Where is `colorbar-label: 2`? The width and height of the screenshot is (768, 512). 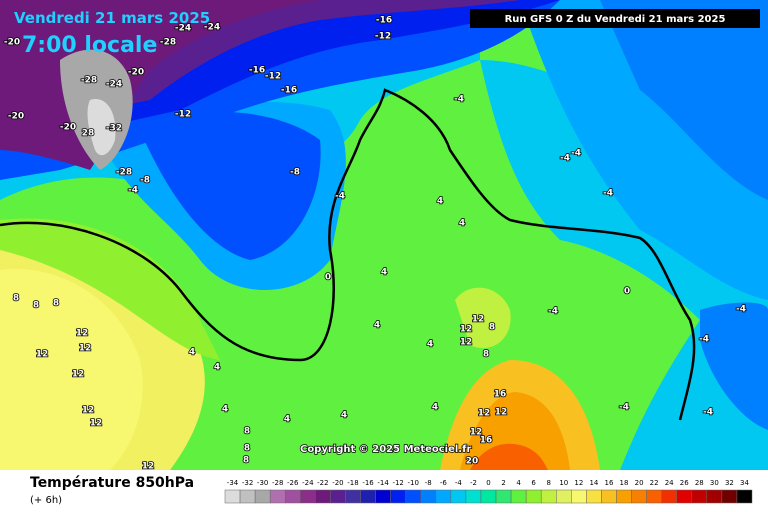
colorbar-label: 2 is located at coordinates (503, 483).